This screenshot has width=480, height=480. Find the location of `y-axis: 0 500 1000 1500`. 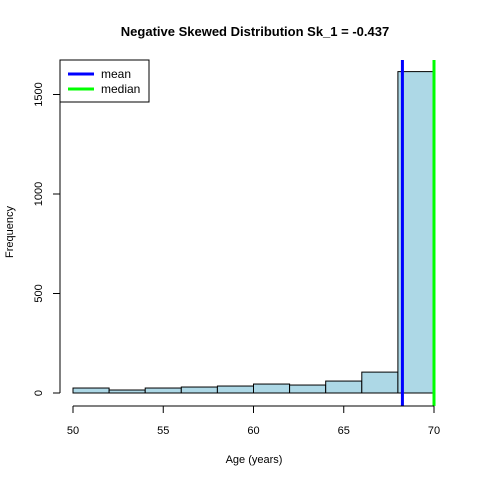

y-axis: 0 500 1000 1500 is located at coordinates (47, 239).